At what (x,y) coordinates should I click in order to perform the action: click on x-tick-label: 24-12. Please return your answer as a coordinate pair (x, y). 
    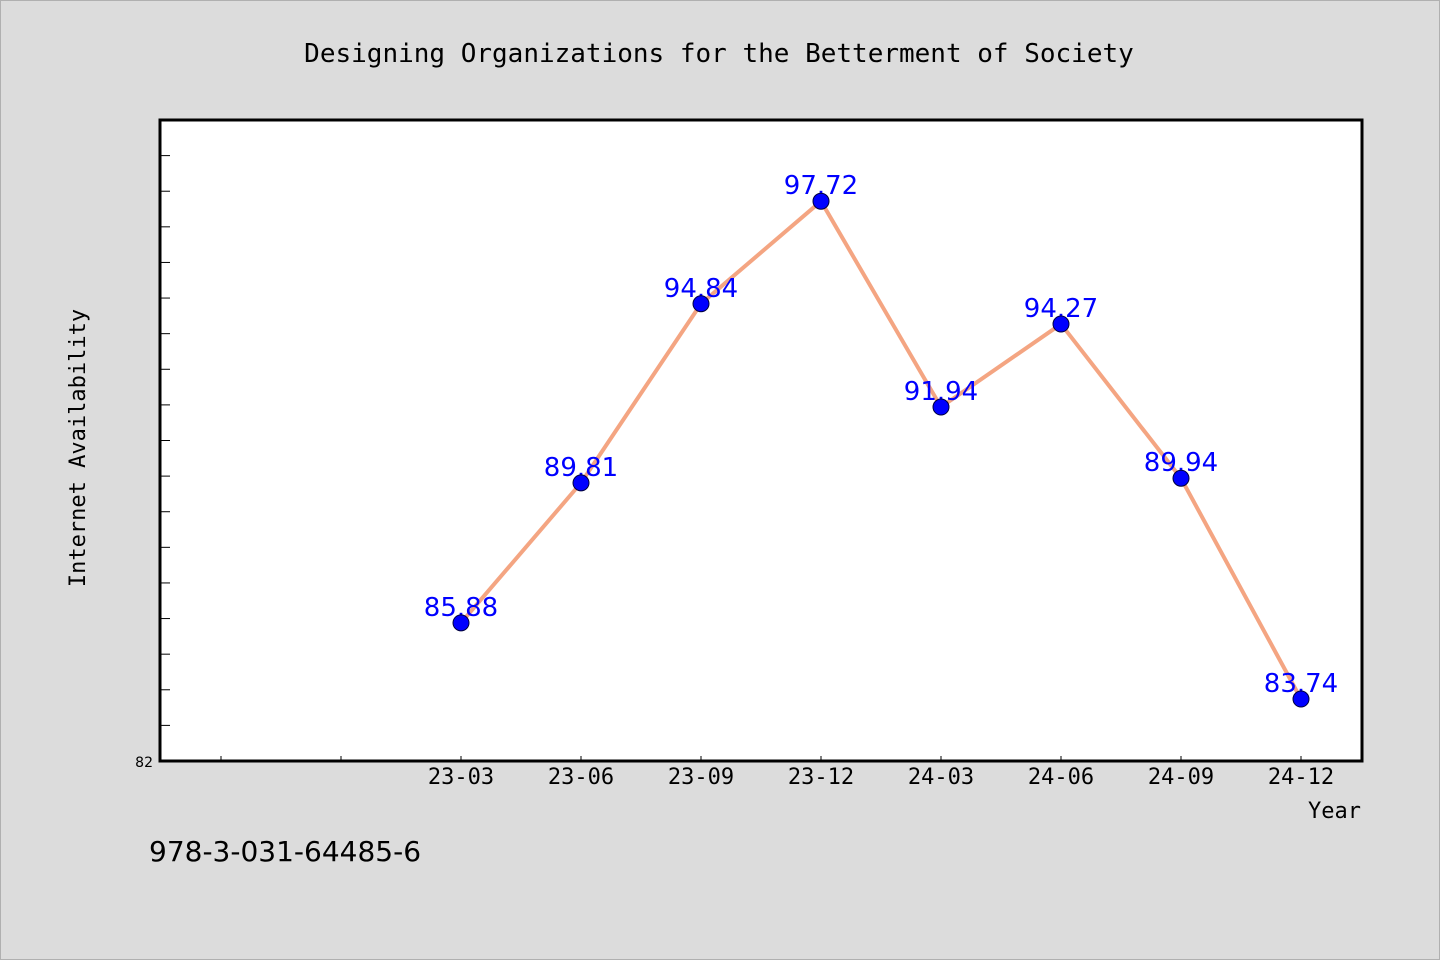
    Looking at the image, I should click on (1301, 777).